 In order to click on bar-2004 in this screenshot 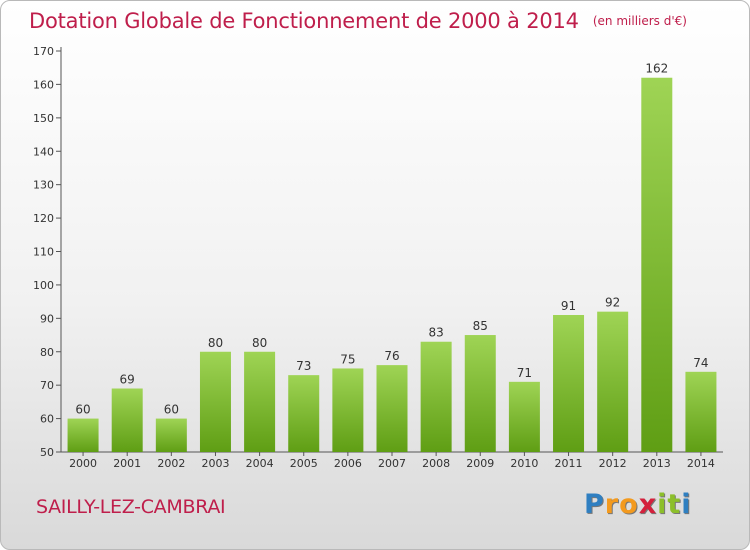, I will do `click(260, 401)`.